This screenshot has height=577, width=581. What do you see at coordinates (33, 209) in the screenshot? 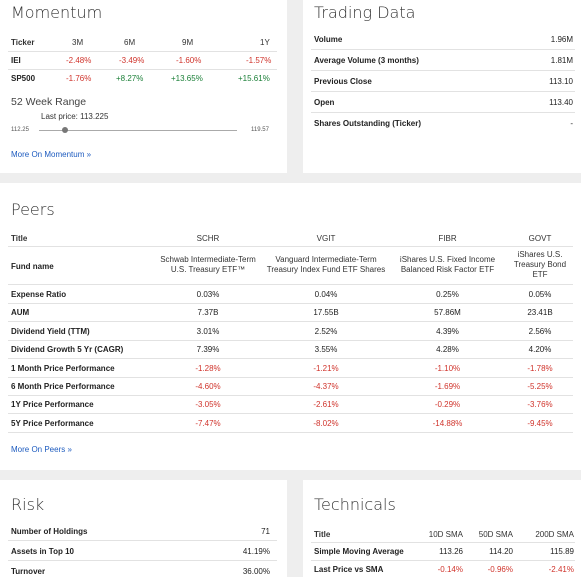
I see `peers-title: Peers` at bounding box center [33, 209].